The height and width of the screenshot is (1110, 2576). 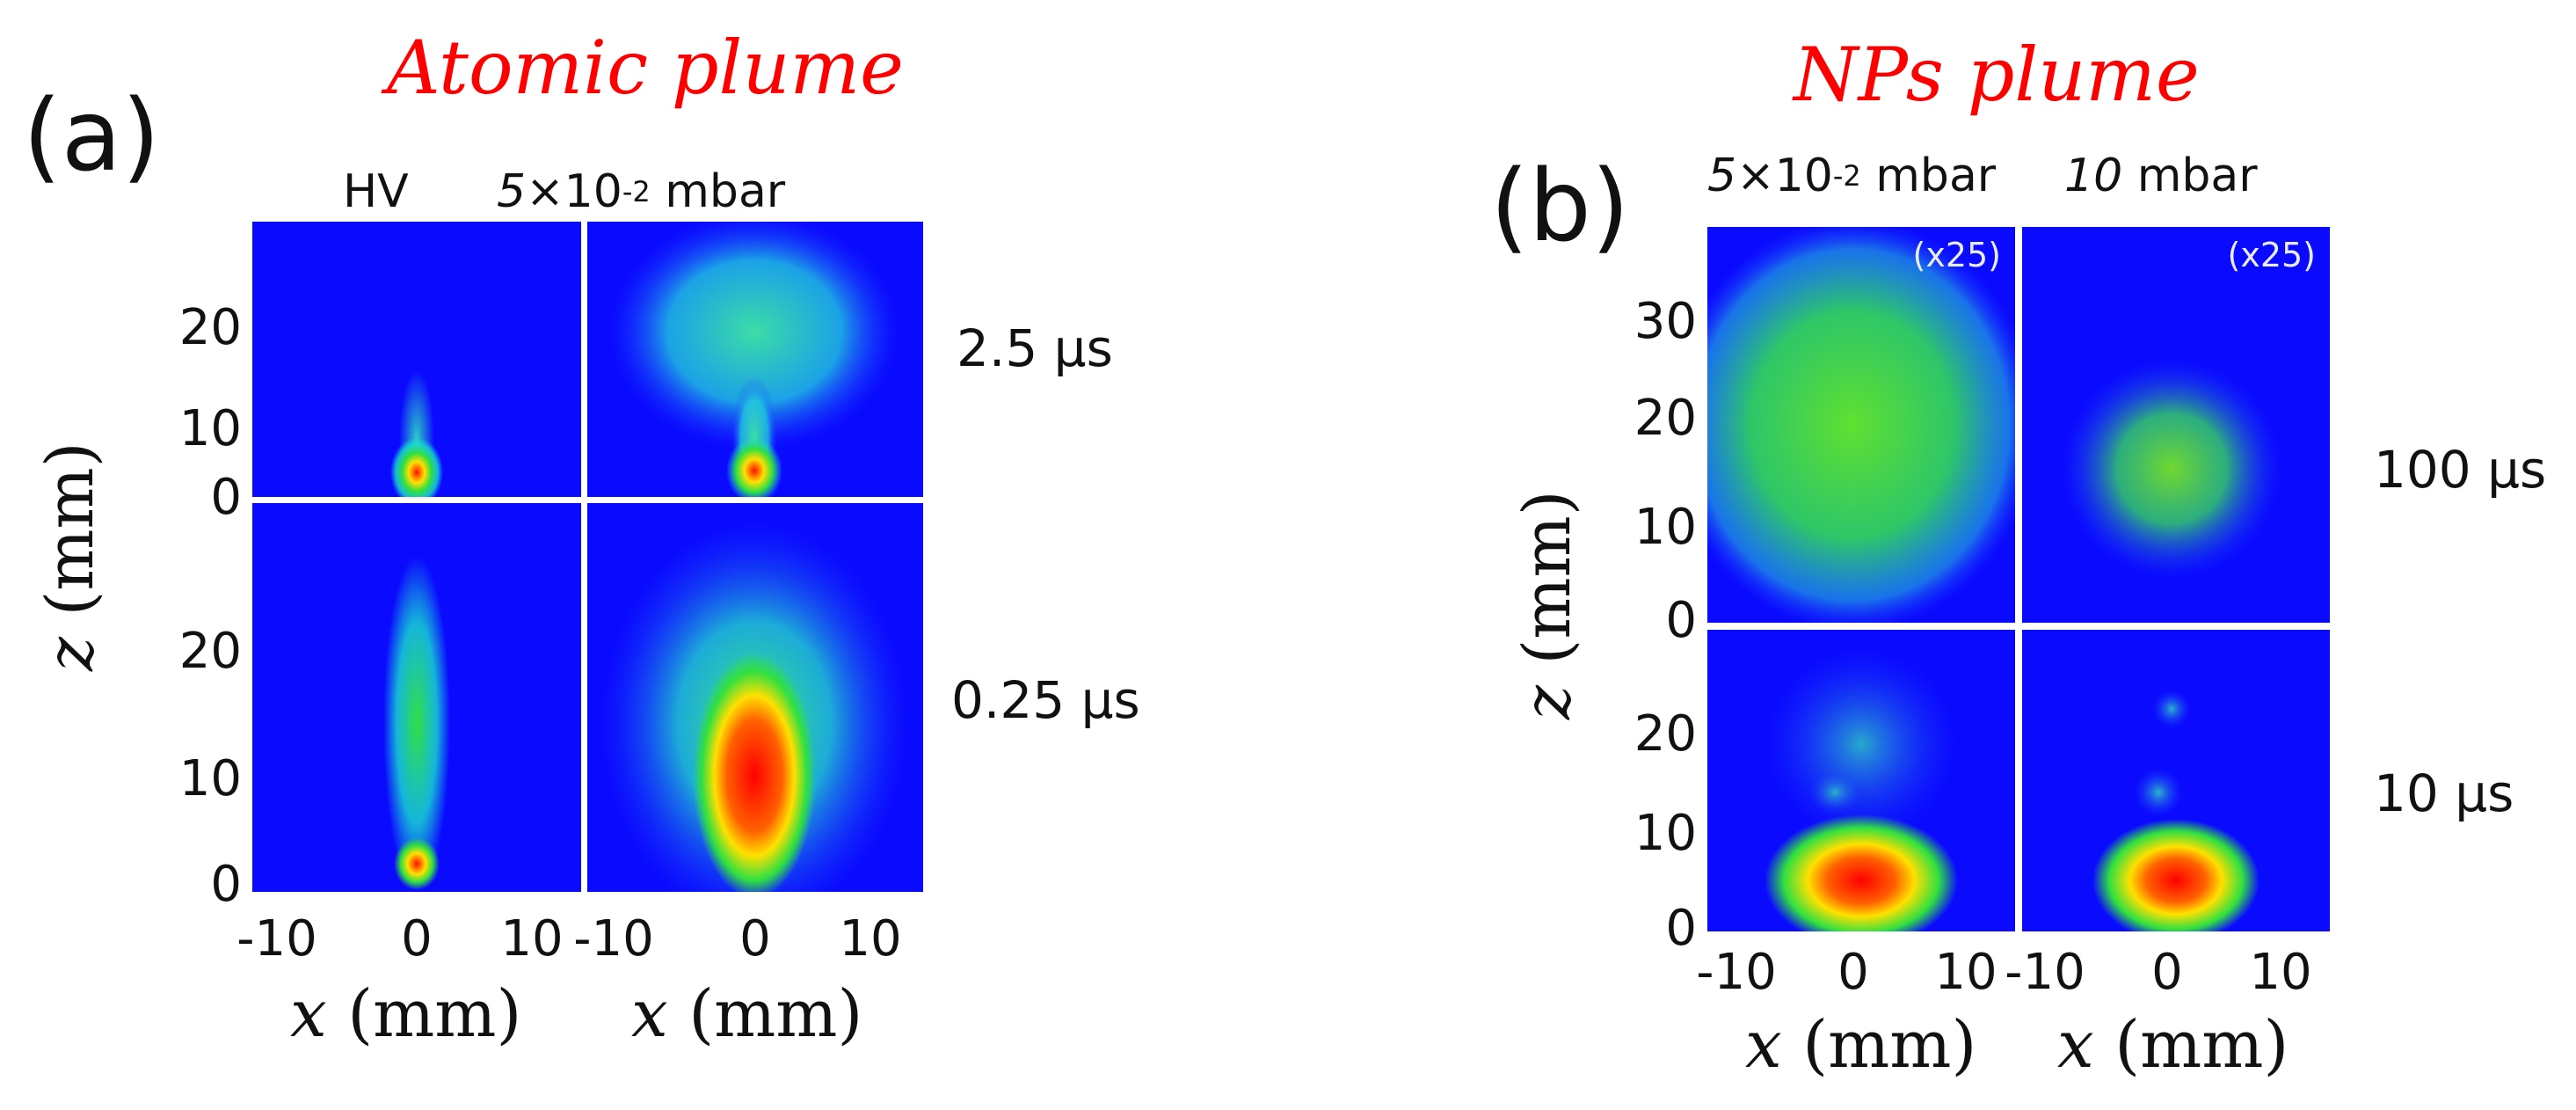 I want to click on a-x-axis-label-right: x (mm), so click(x=747, y=1014).